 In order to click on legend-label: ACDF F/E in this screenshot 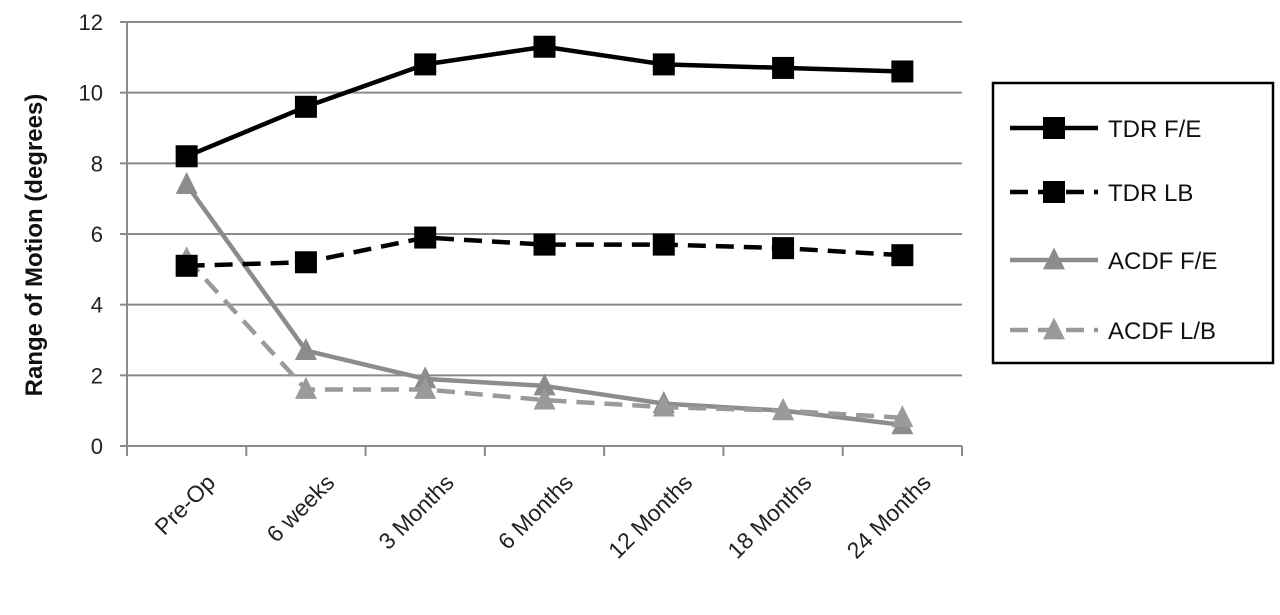, I will do `click(1162, 261)`.